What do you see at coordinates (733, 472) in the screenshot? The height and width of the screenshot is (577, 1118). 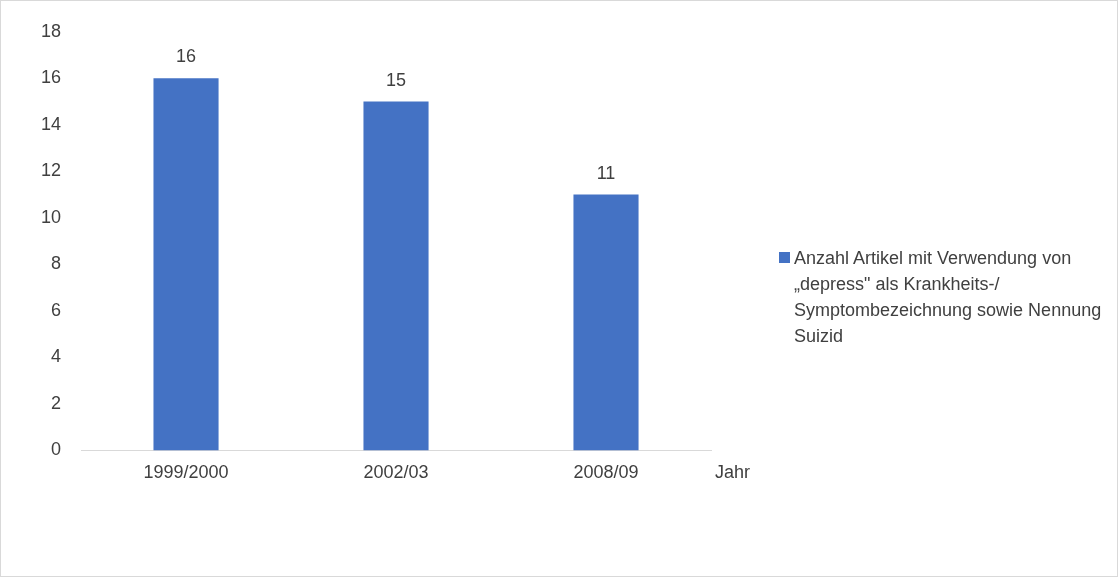 I see `x-axis-title: Jahr` at bounding box center [733, 472].